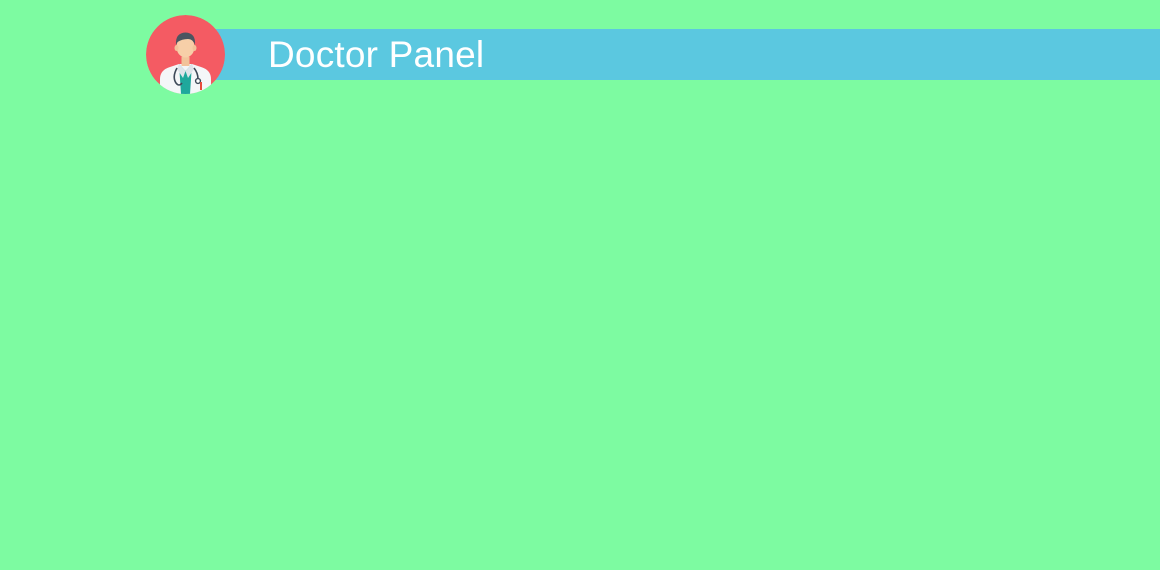  I want to click on doctor-avatar-icon, so click(185, 54).